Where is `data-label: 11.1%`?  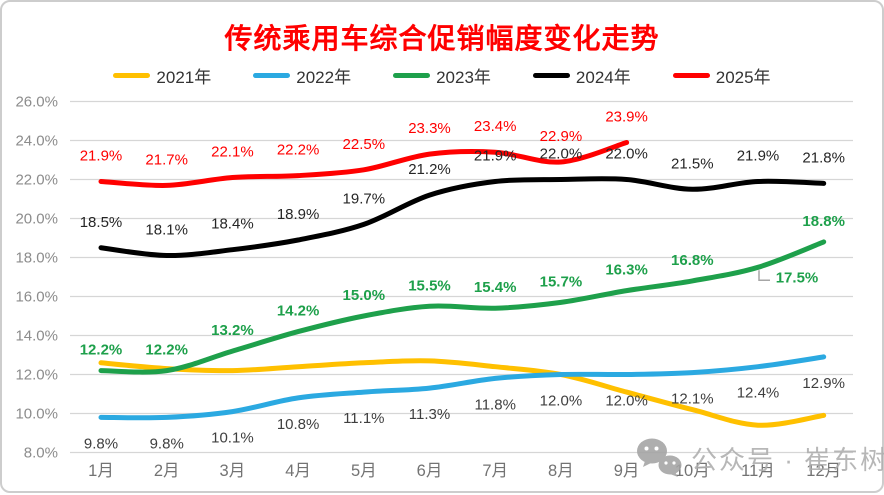 data-label: 11.1% is located at coordinates (363, 418).